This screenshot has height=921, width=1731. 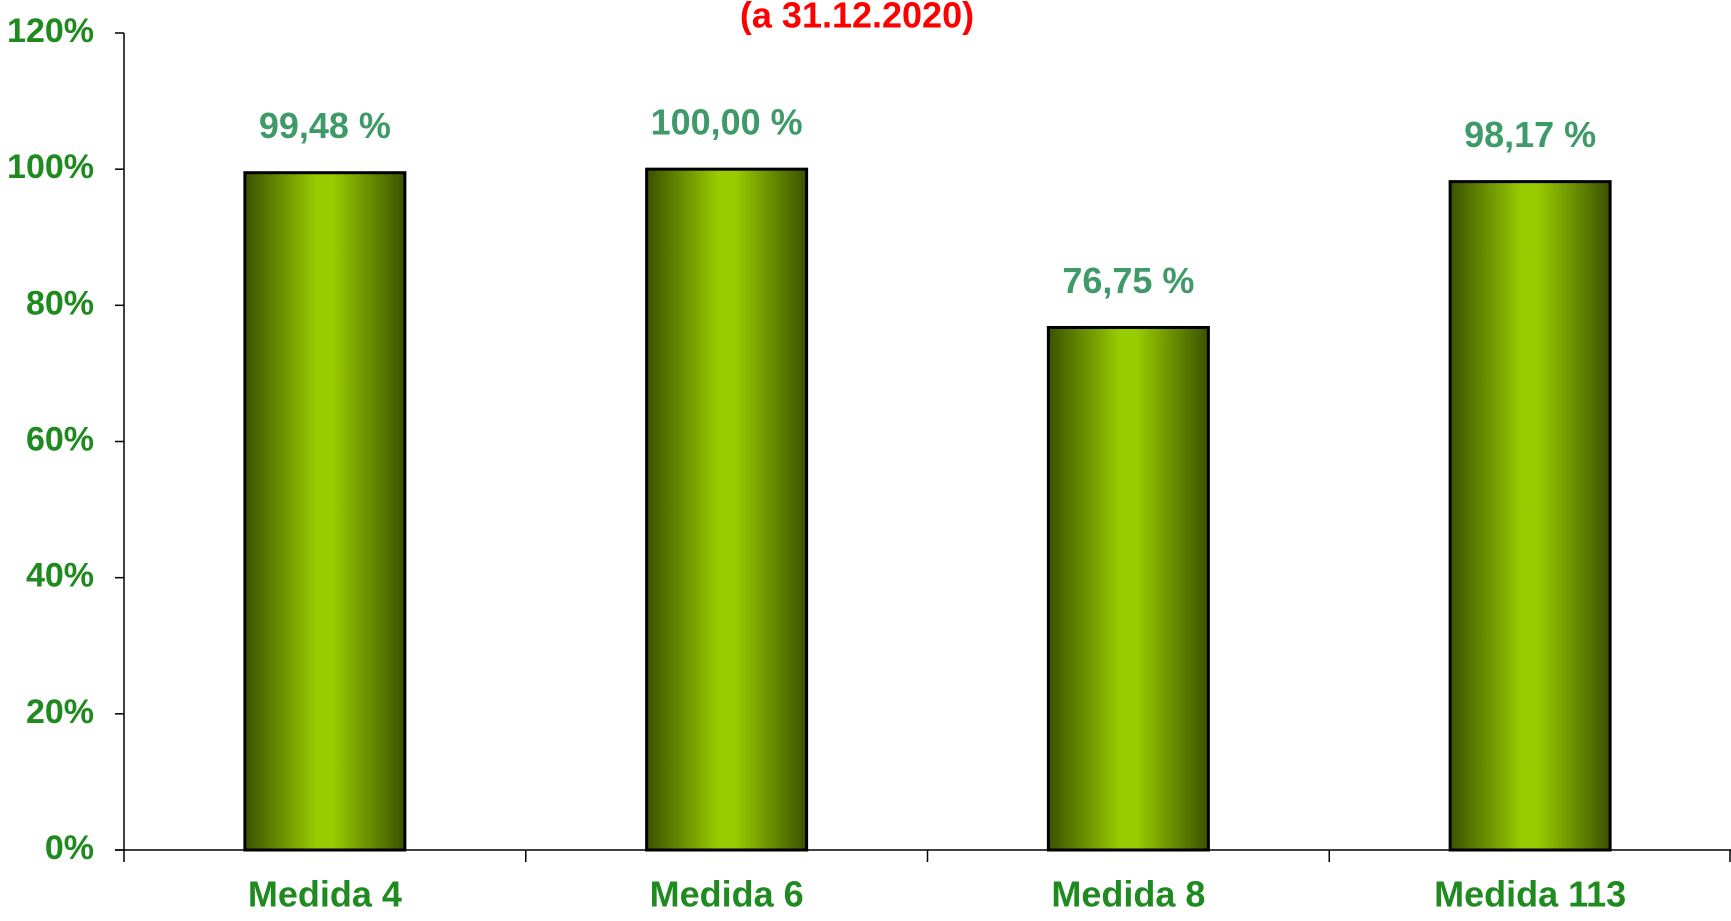 I want to click on x-tick-label: Medida 4, so click(x=325, y=894).